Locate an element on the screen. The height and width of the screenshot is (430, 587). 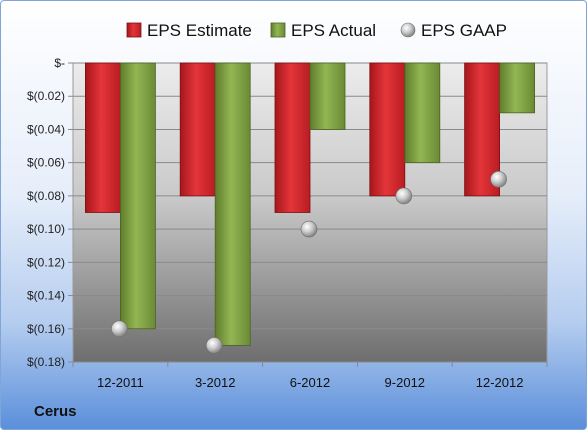
y-tick-label: $(0.08) is located at coordinates (46, 196).